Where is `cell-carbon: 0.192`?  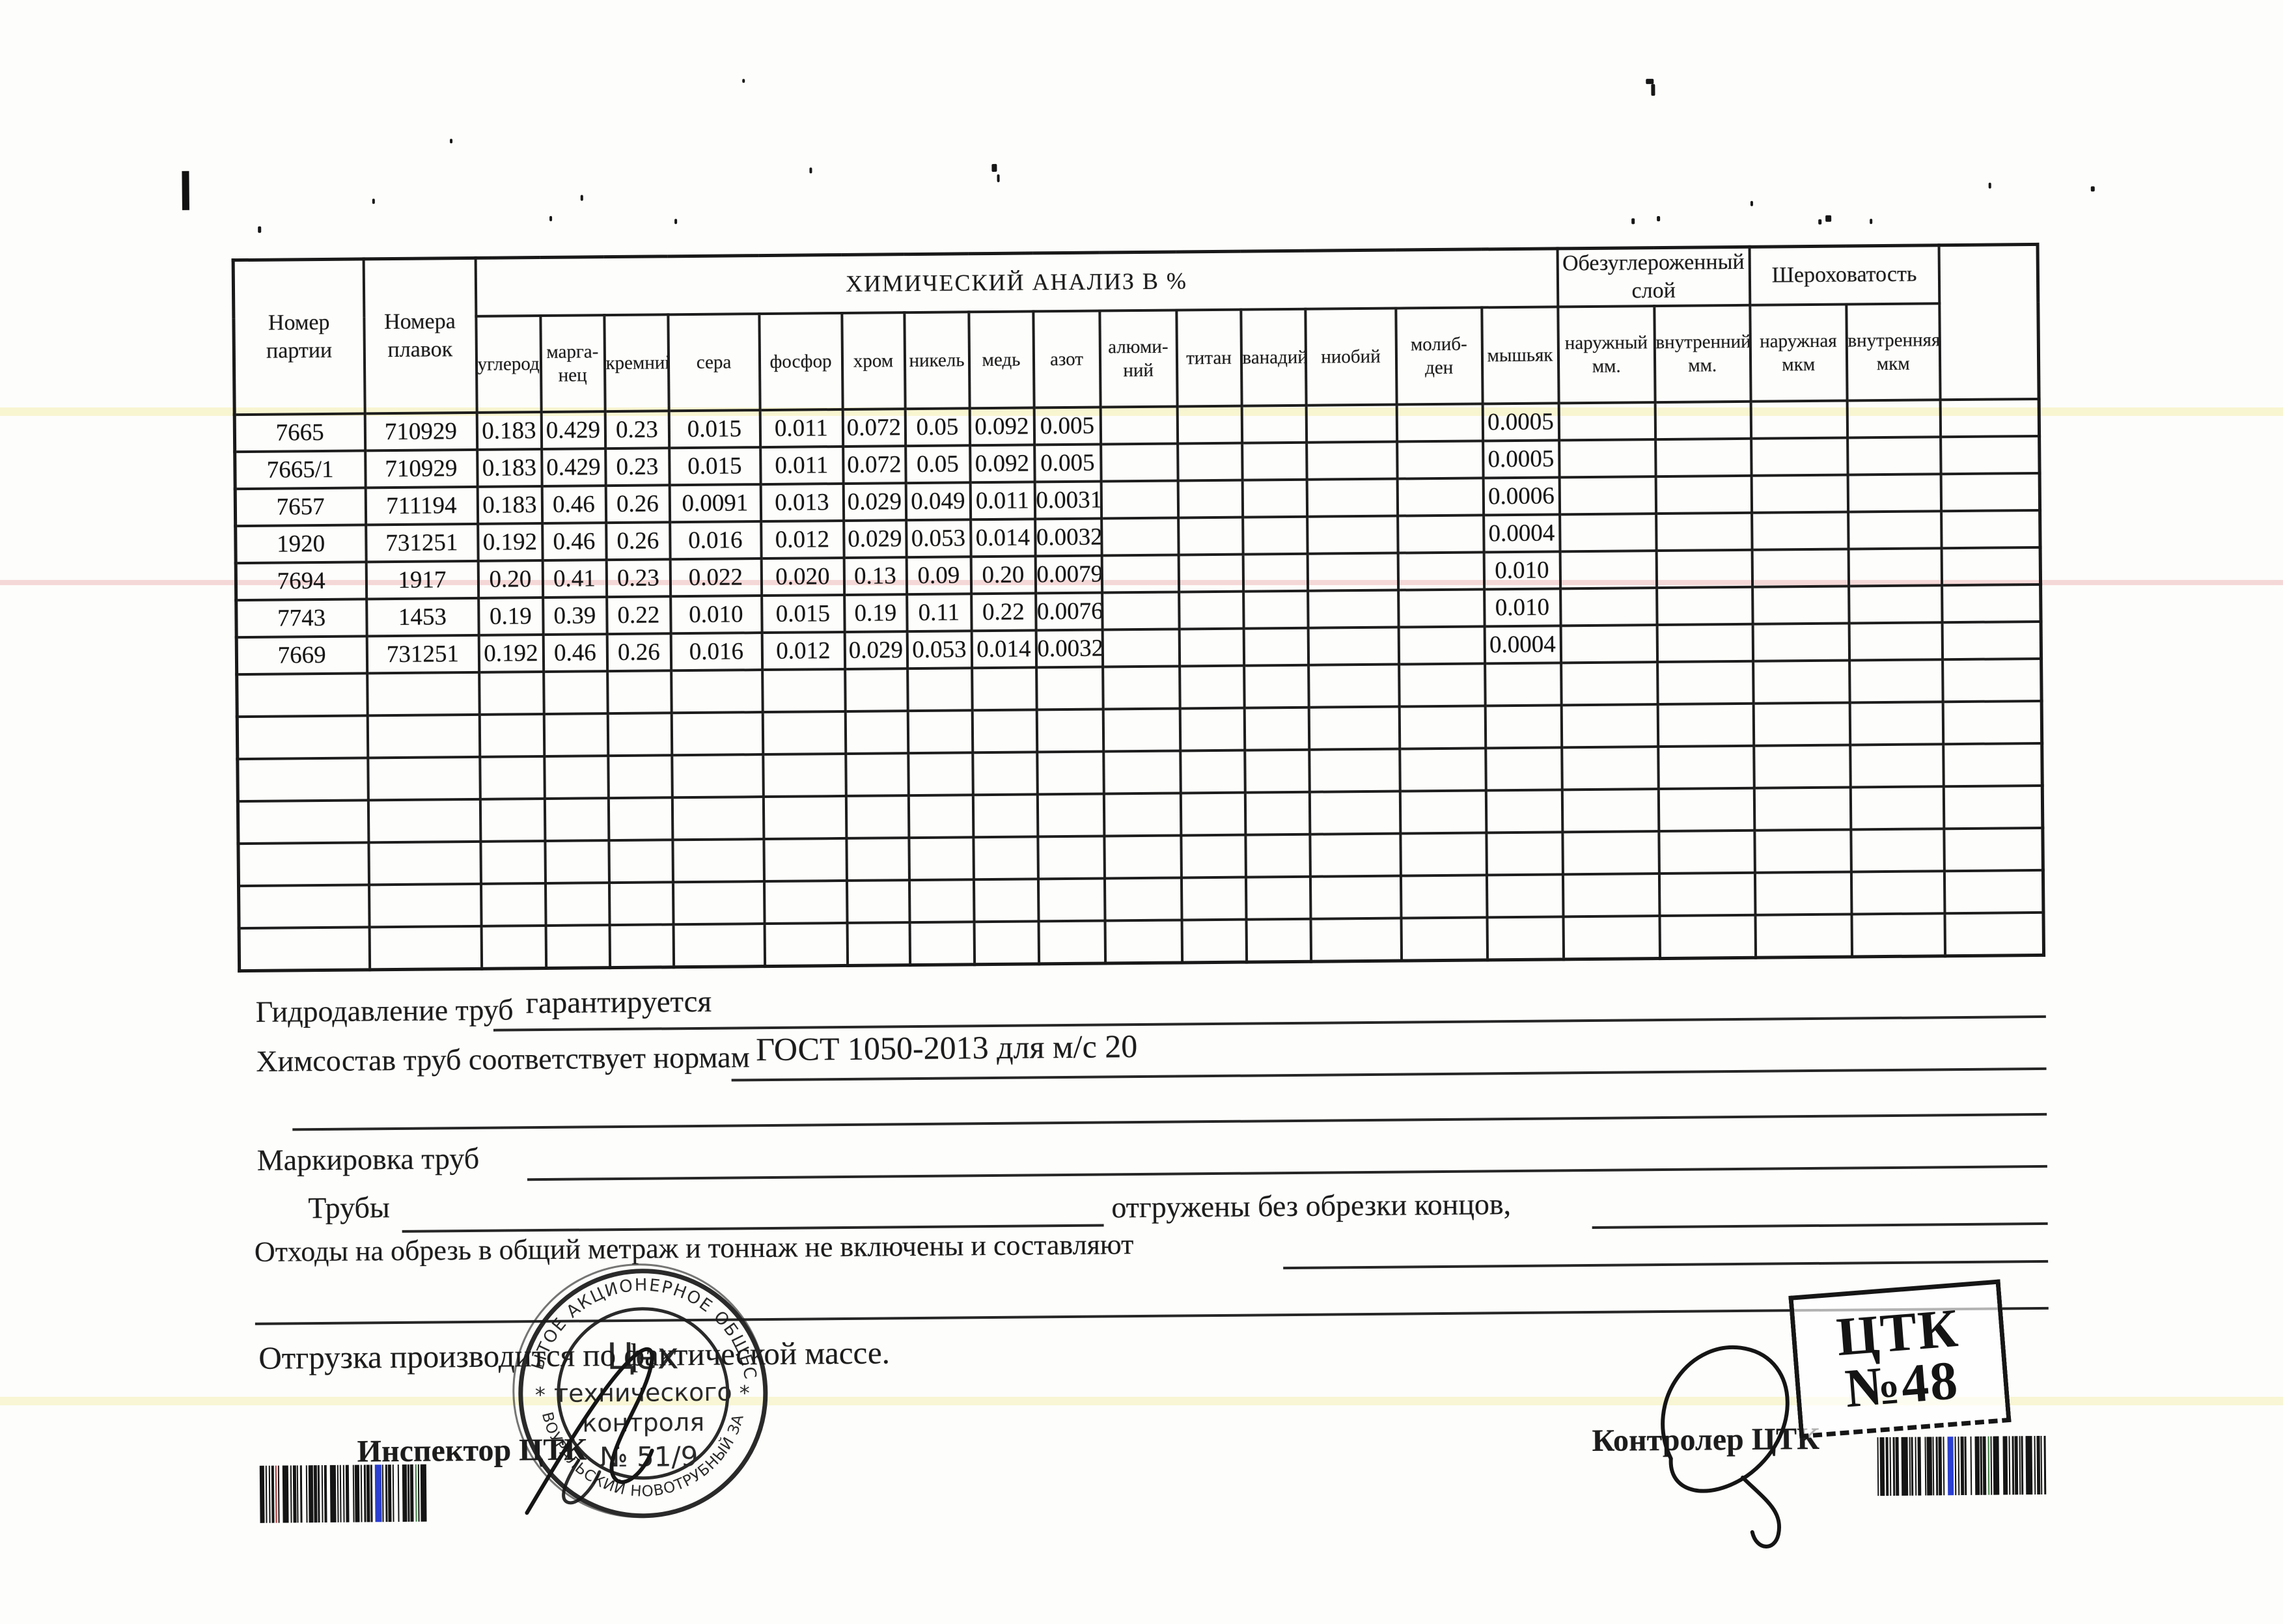
cell-carbon: 0.192 is located at coordinates (510, 542).